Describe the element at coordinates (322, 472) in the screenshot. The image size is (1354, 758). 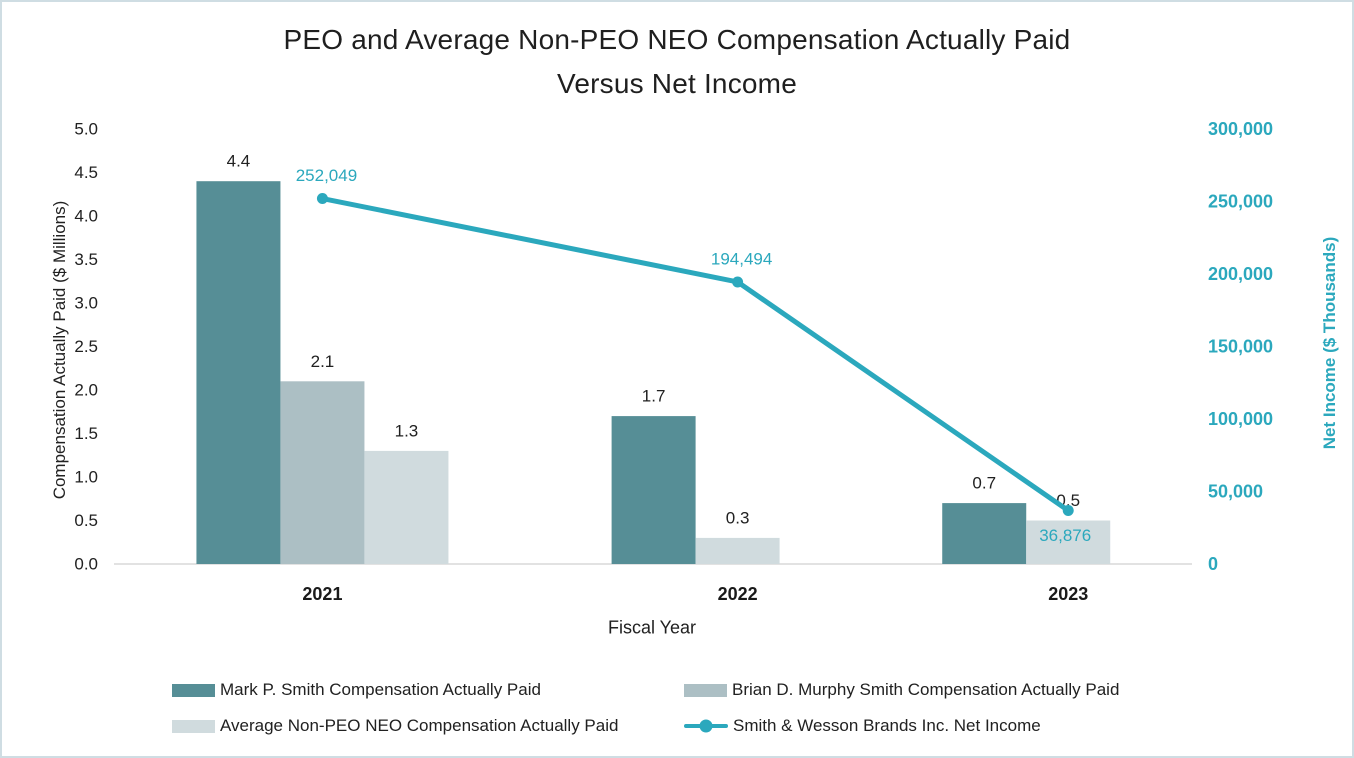
I see `bar-brian-2021` at that location.